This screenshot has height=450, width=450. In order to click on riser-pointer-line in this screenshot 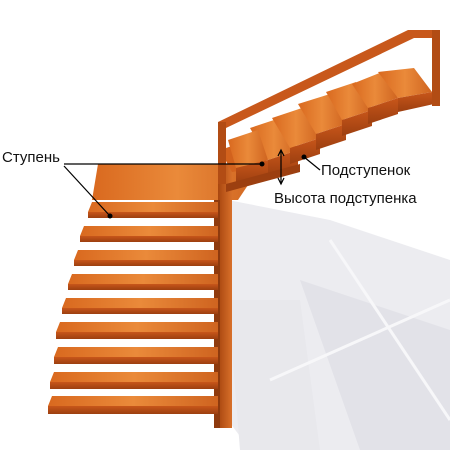, I will do `click(312, 163)`.